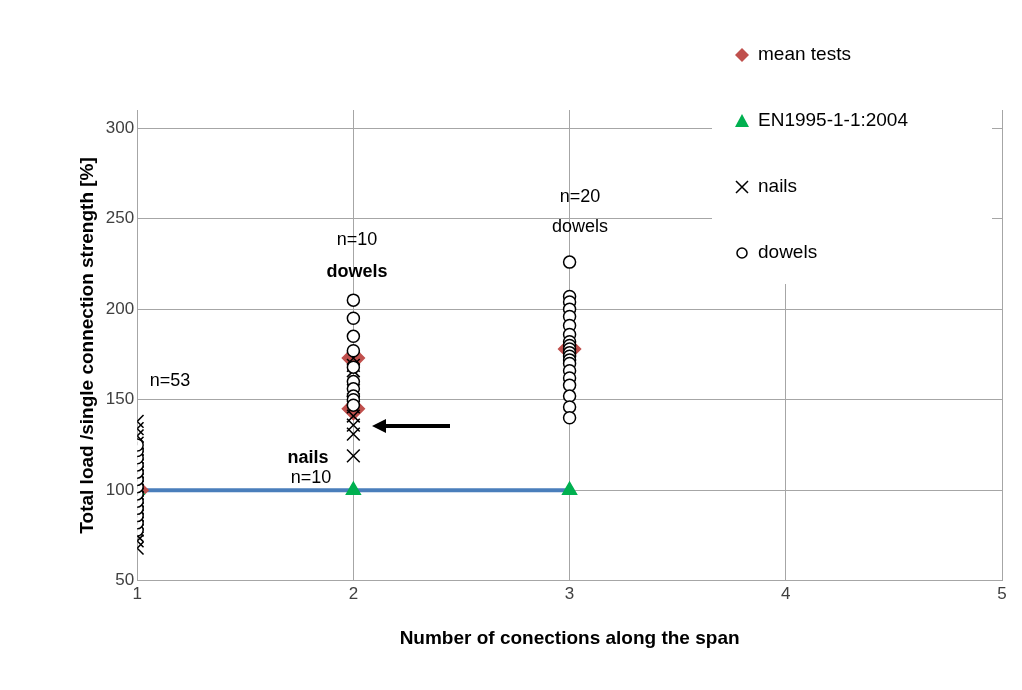 The width and height of the screenshot is (1022, 690). What do you see at coordinates (788, 252) in the screenshot?
I see `legend-label: dowels` at bounding box center [788, 252].